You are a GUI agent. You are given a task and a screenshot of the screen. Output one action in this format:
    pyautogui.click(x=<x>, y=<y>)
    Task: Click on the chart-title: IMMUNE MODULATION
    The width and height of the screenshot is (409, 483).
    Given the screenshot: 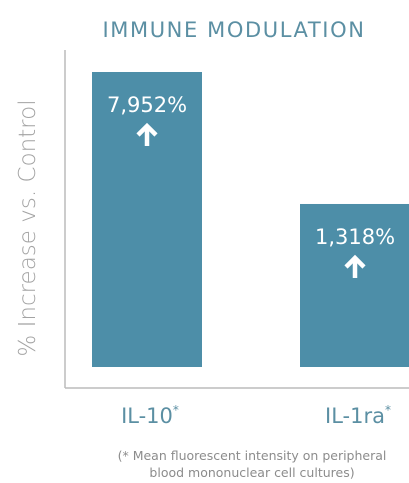 What is the action you would take?
    pyautogui.click(x=233, y=30)
    